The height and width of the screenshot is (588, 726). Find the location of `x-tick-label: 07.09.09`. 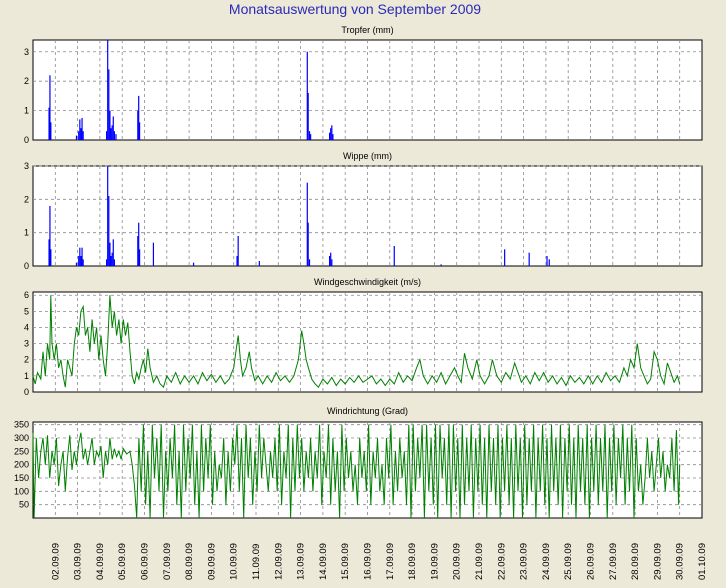

x-tick-label: 07.09.09 is located at coordinates (167, 561).